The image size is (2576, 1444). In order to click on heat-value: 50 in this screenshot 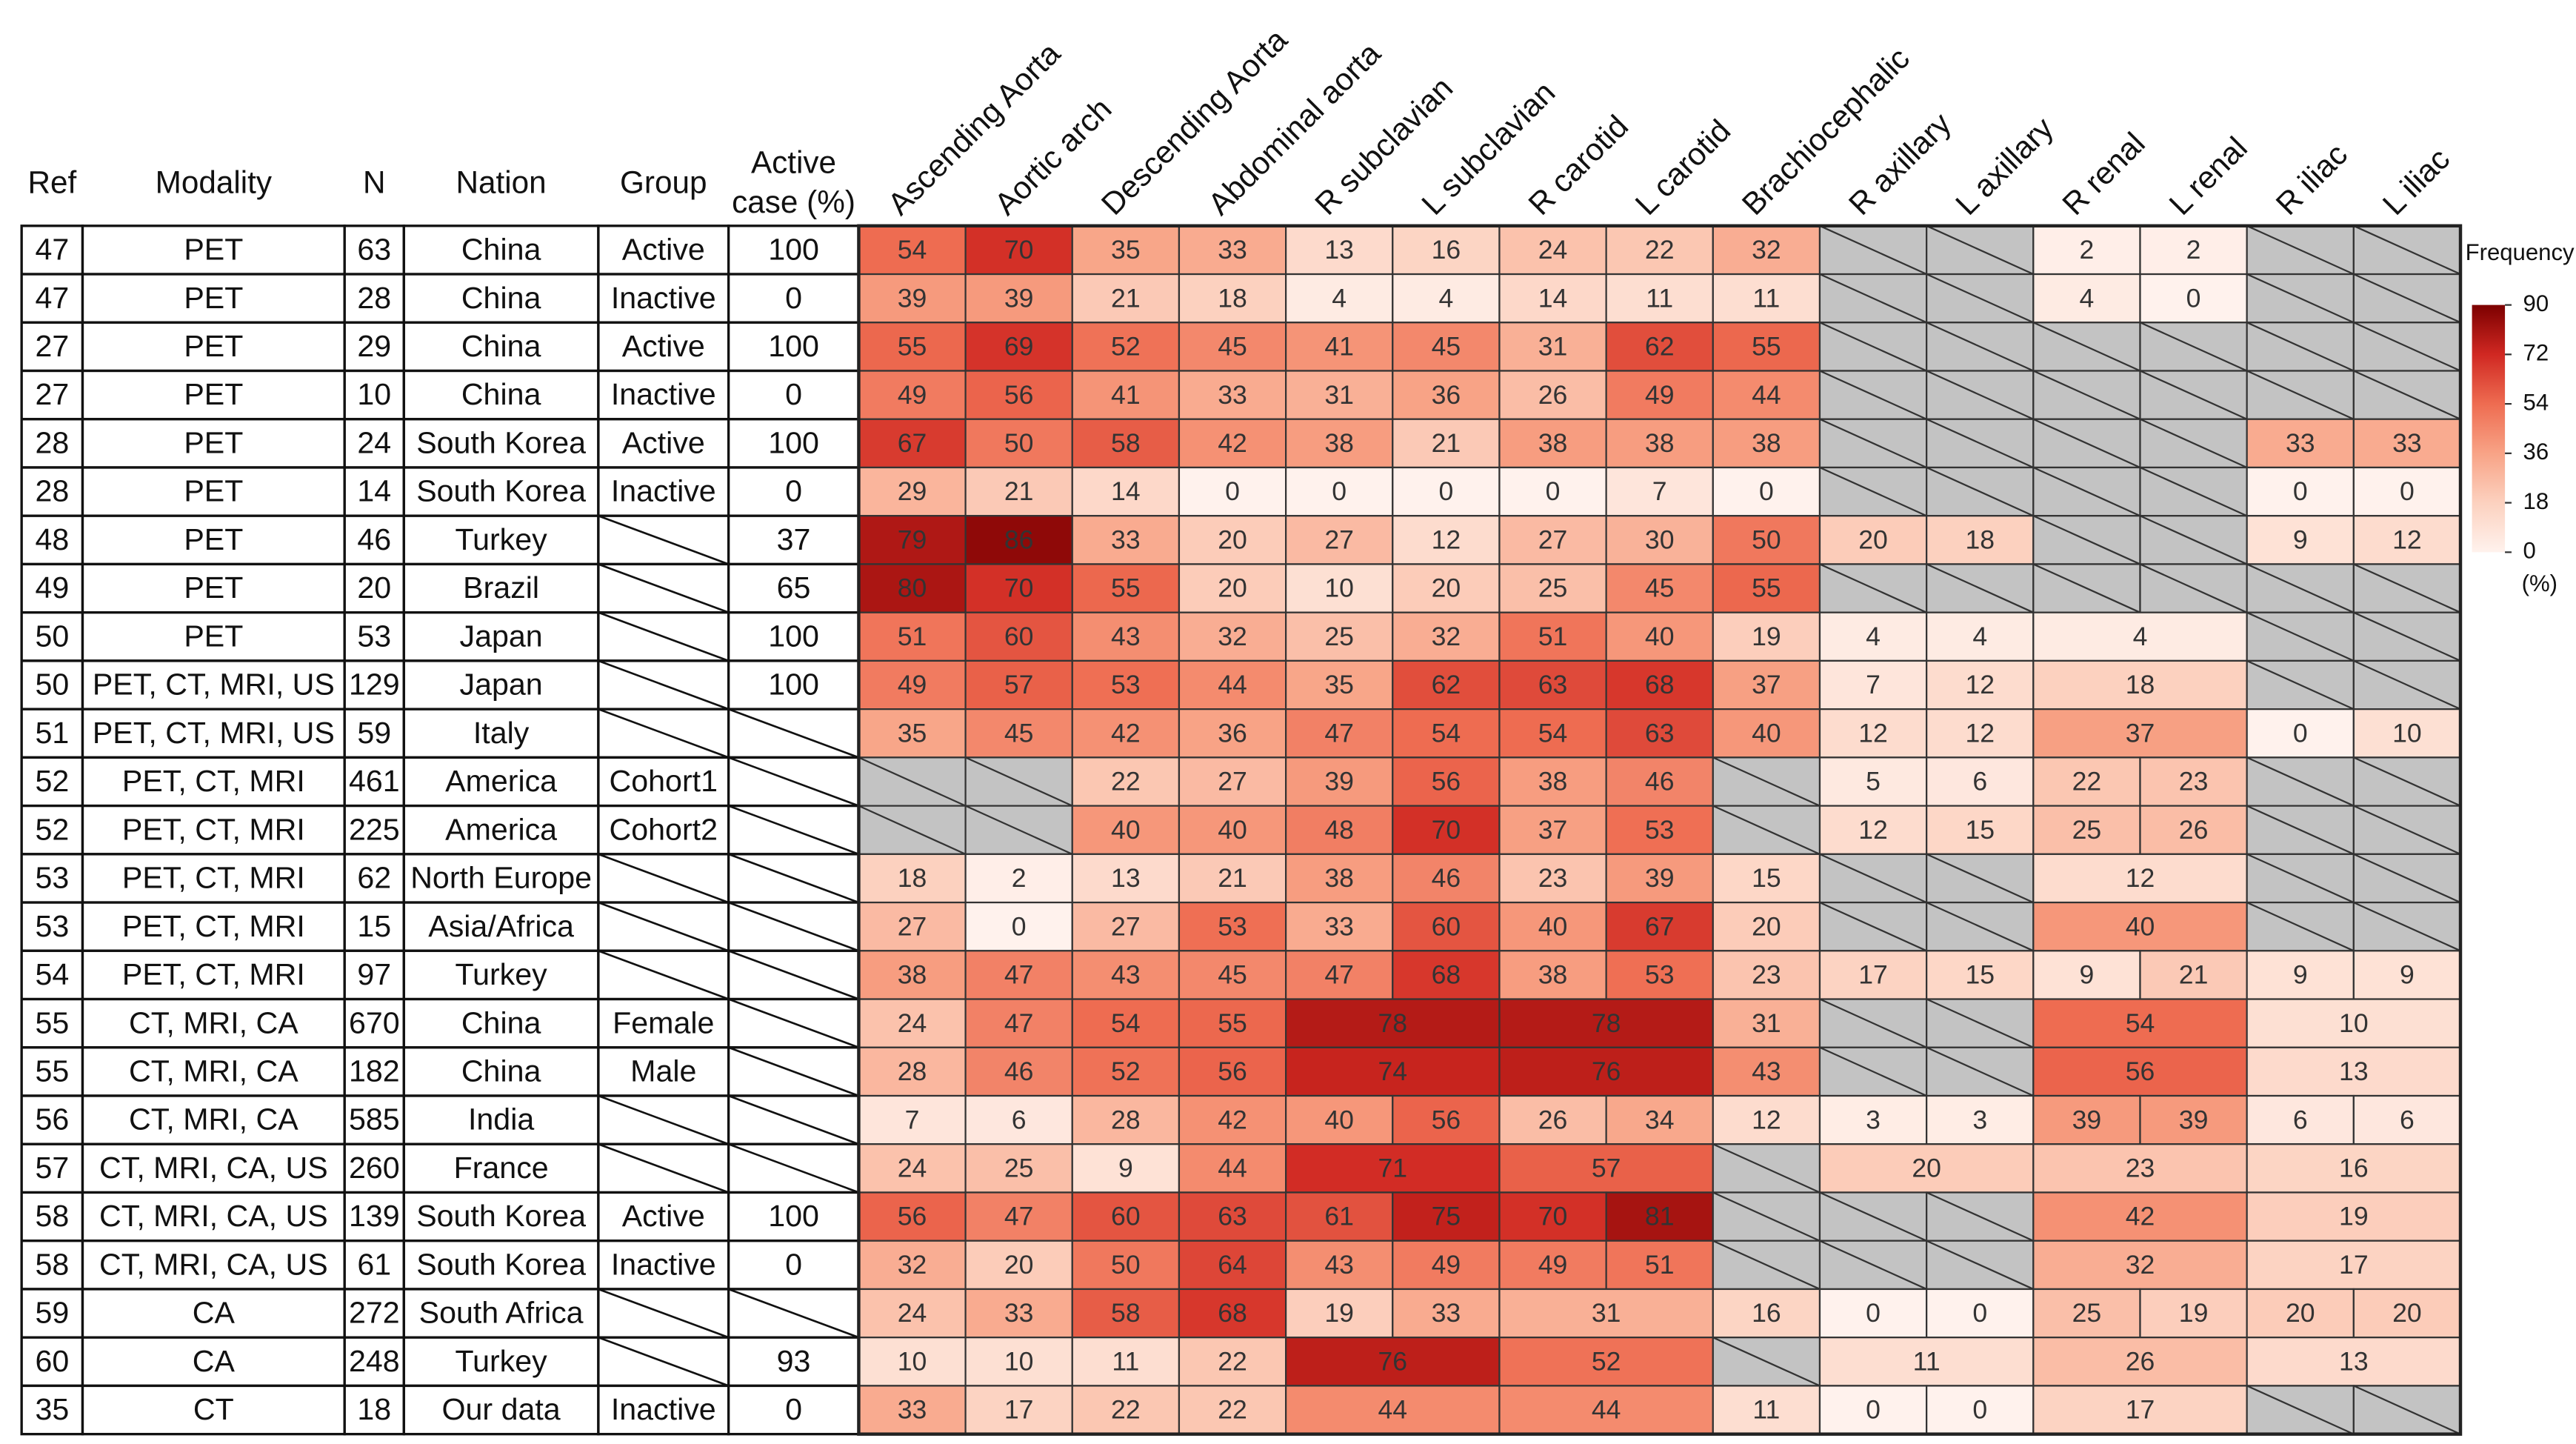, I will do `click(1126, 1265)`.